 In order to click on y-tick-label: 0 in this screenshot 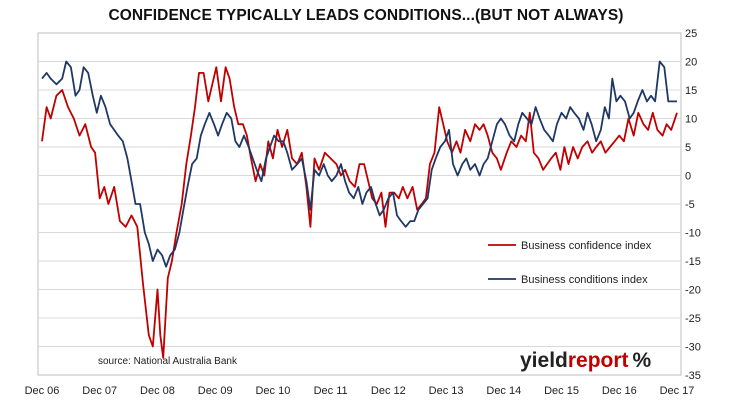, I will do `click(688, 177)`.